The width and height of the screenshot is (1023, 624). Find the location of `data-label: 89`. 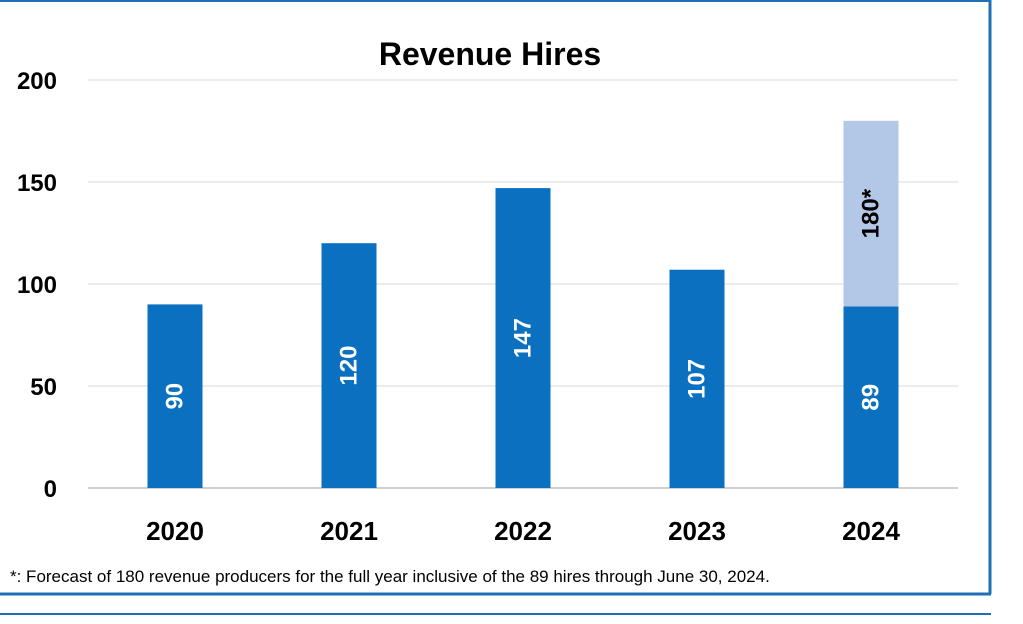

data-label: 89 is located at coordinates (871, 397).